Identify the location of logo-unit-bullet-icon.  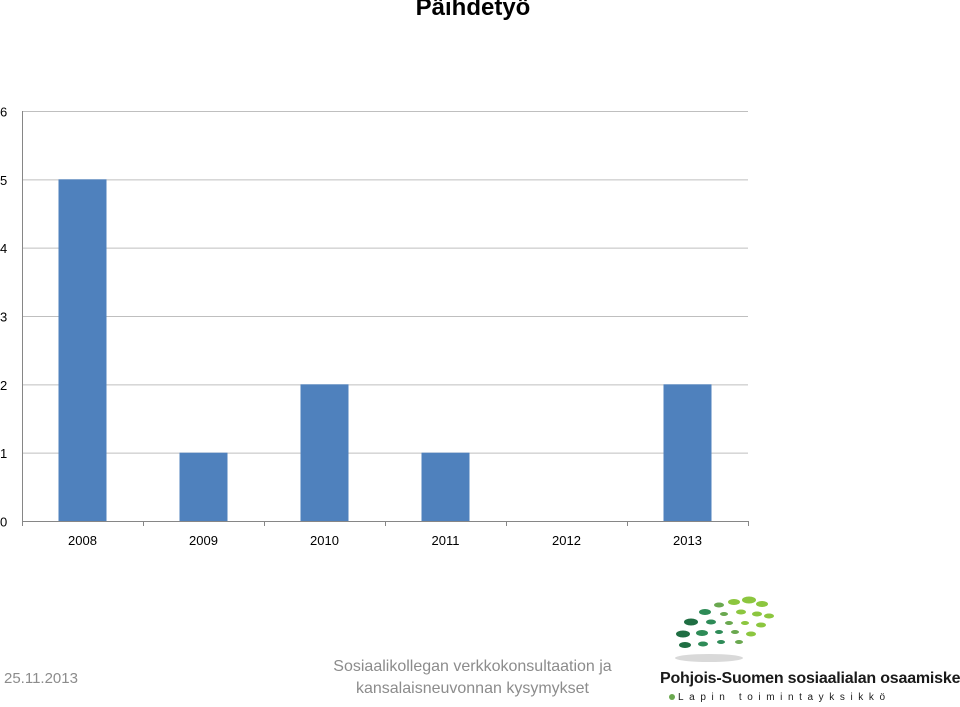
(672, 697).